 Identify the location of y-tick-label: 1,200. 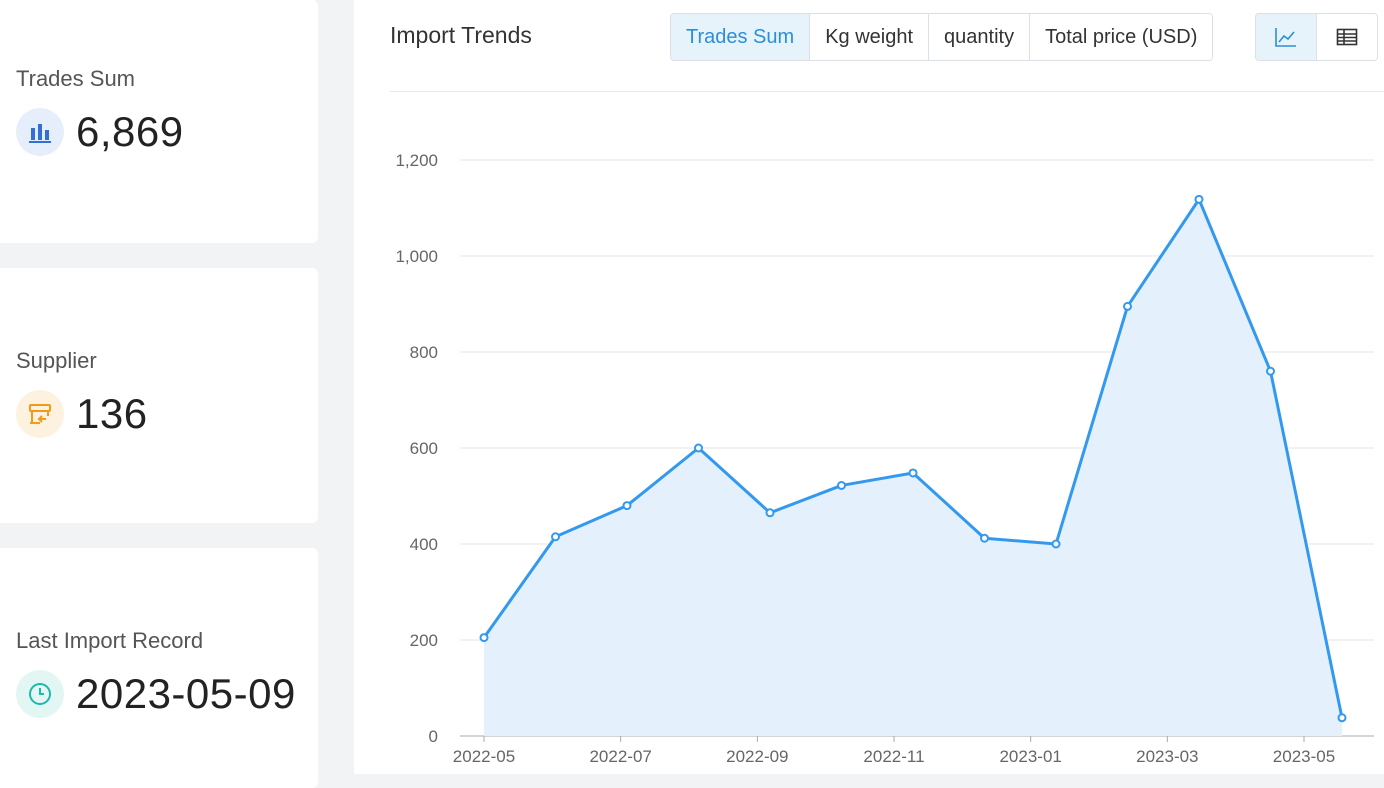
(416, 160).